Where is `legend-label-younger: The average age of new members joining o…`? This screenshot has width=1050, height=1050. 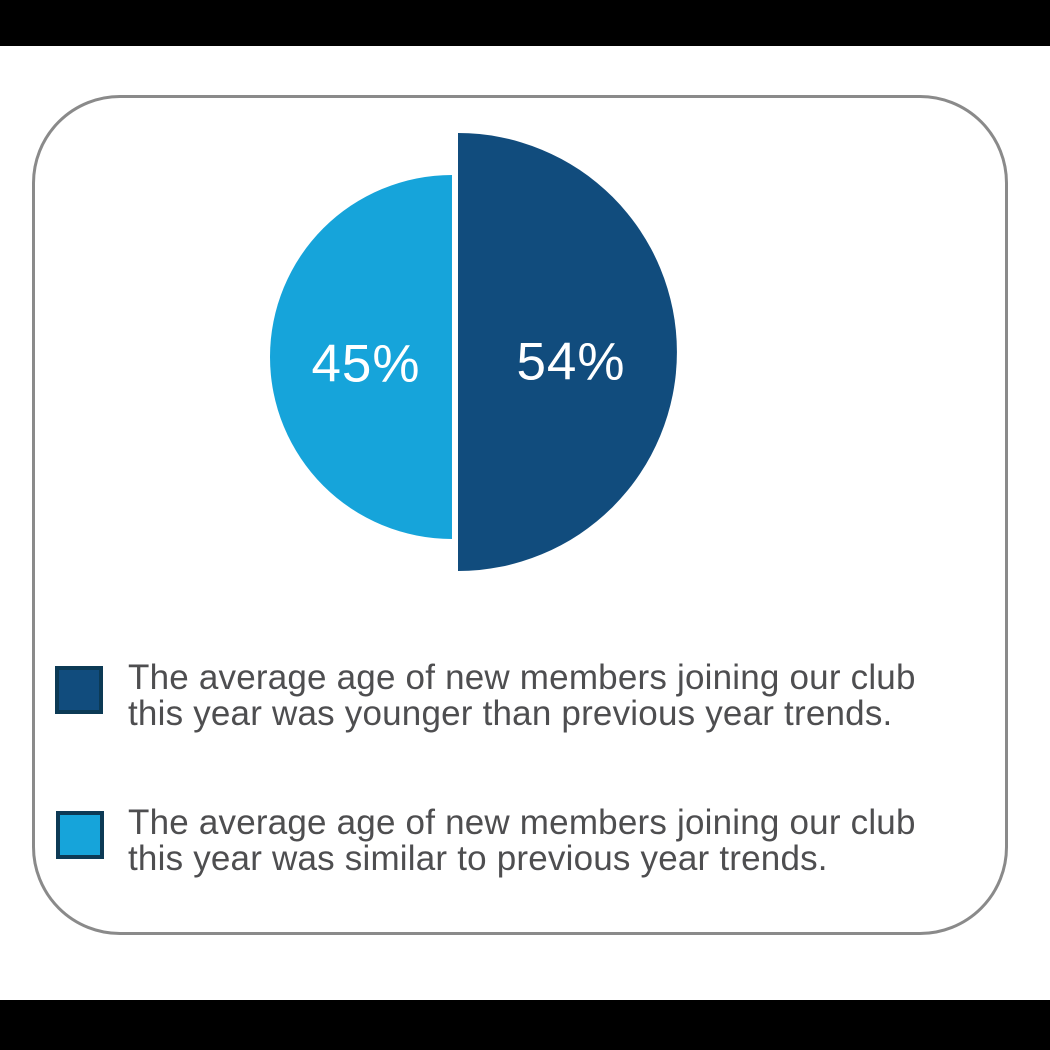 legend-label-younger: The average age of new members joining o… is located at coordinates (522, 696).